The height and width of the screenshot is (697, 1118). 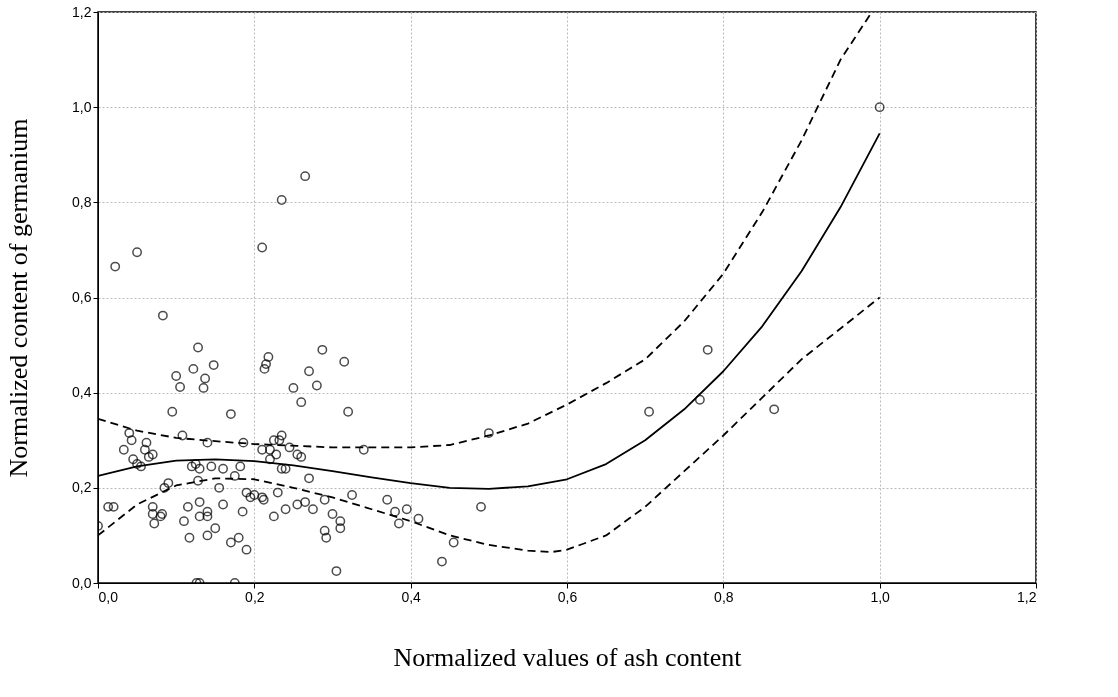 What do you see at coordinates (1027, 596) in the screenshot?
I see `x-tick-label: 1,2` at bounding box center [1027, 596].